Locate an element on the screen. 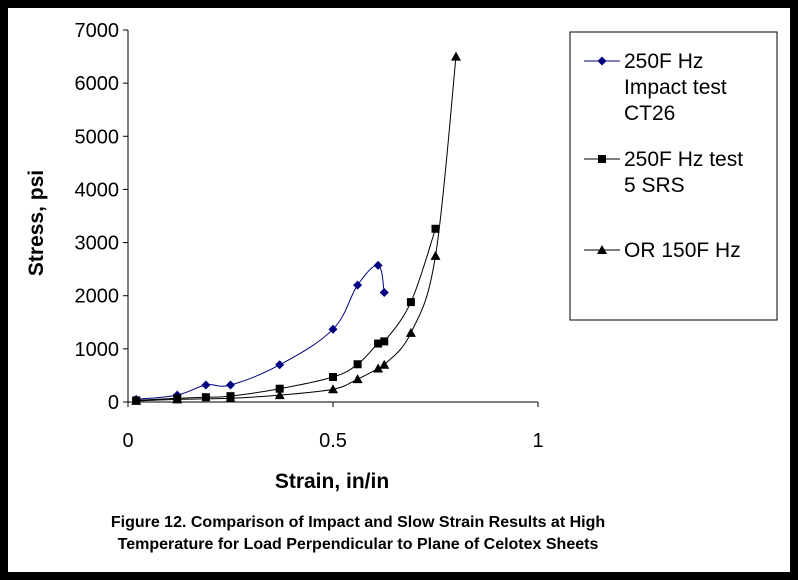 The image size is (798, 580). legend-label: Impact test is located at coordinates (675, 87).